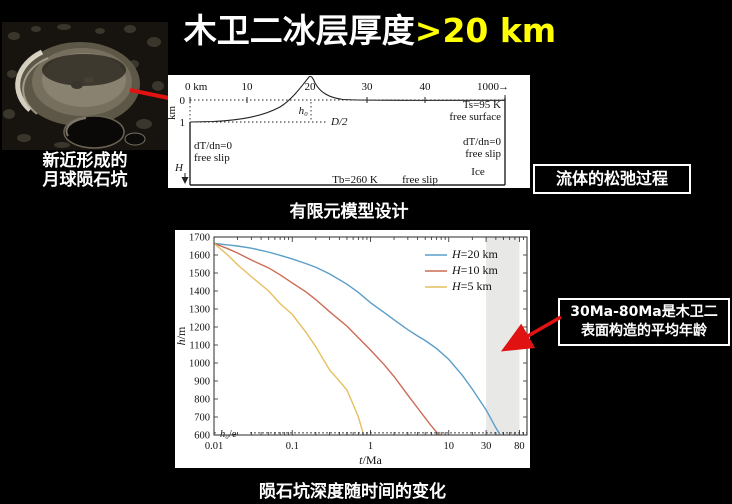  Describe the element at coordinates (368, 87) in the screenshot. I see `model-xtick-30: 30` at that location.